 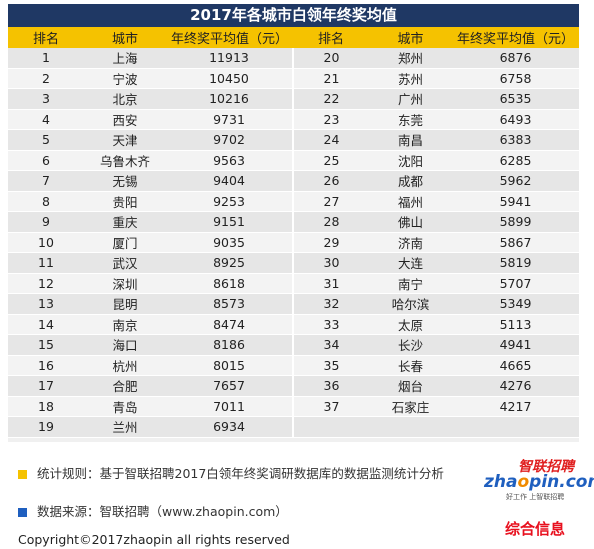 What do you see at coordinates (46, 160) in the screenshot?
I see `rank-cell: 6` at bounding box center [46, 160].